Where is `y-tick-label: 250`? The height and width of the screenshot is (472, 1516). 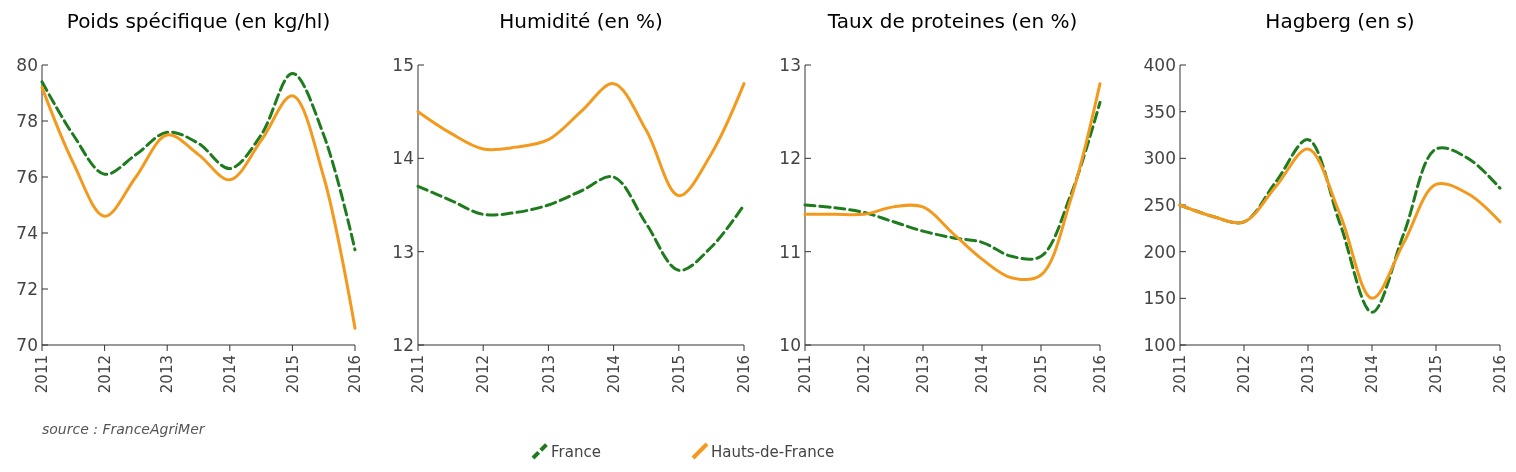
y-tick-label: 250 is located at coordinates (1159, 204).